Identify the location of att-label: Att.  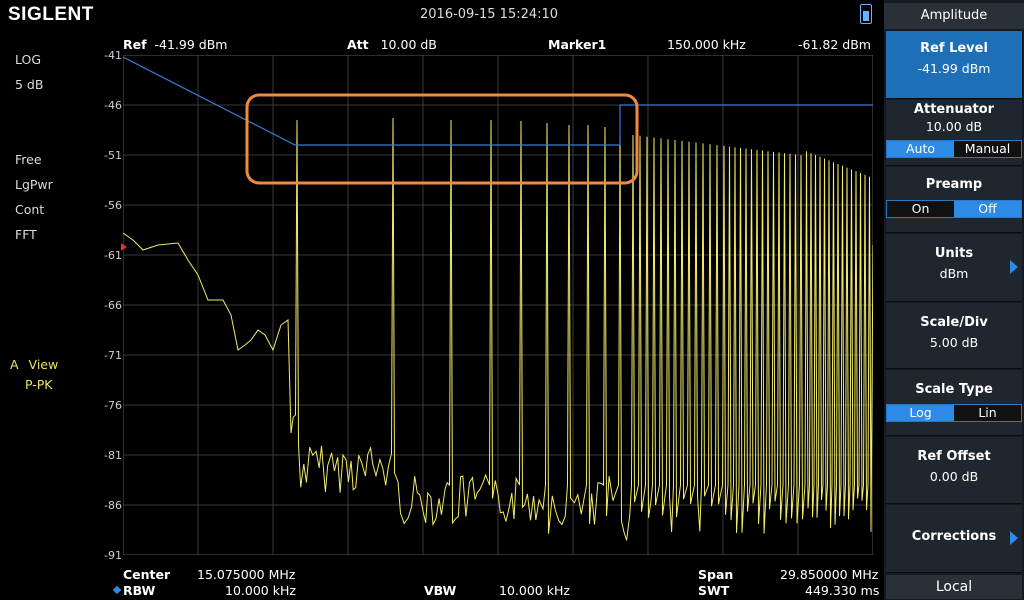
(358, 44).